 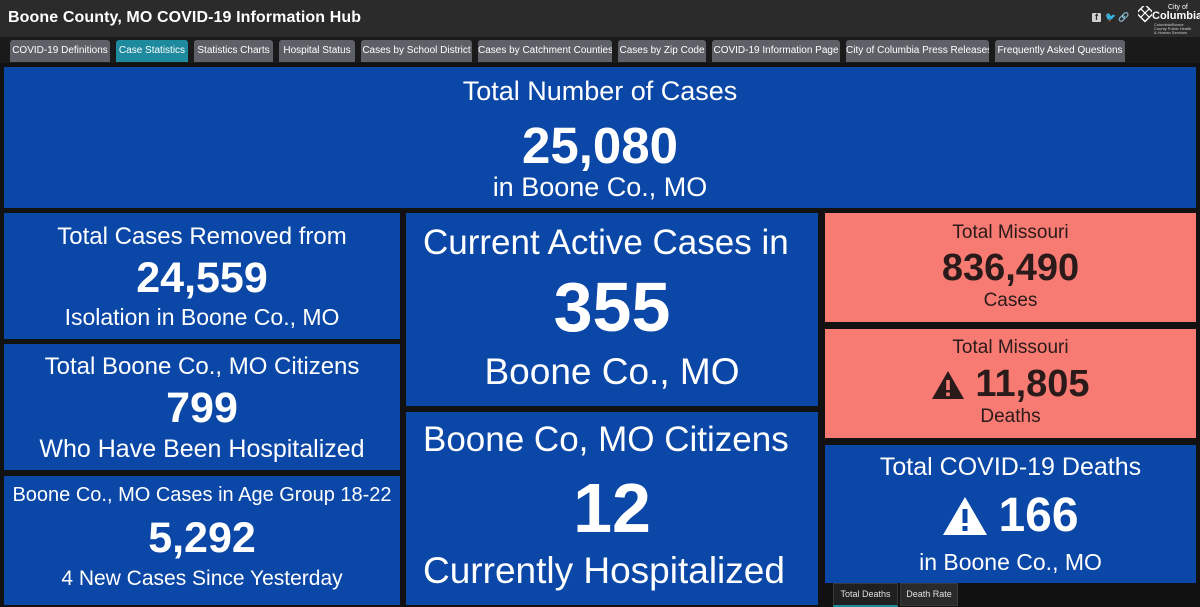 I want to click on card-label: Total Cases Removed from, so click(x=202, y=236).